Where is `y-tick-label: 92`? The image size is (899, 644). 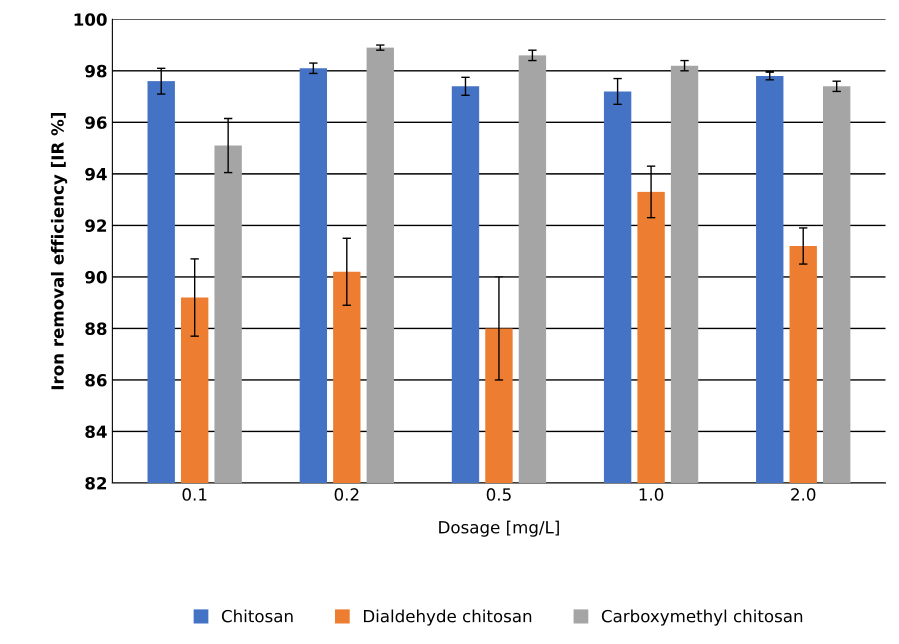
y-tick-label: 92 is located at coordinates (95, 225).